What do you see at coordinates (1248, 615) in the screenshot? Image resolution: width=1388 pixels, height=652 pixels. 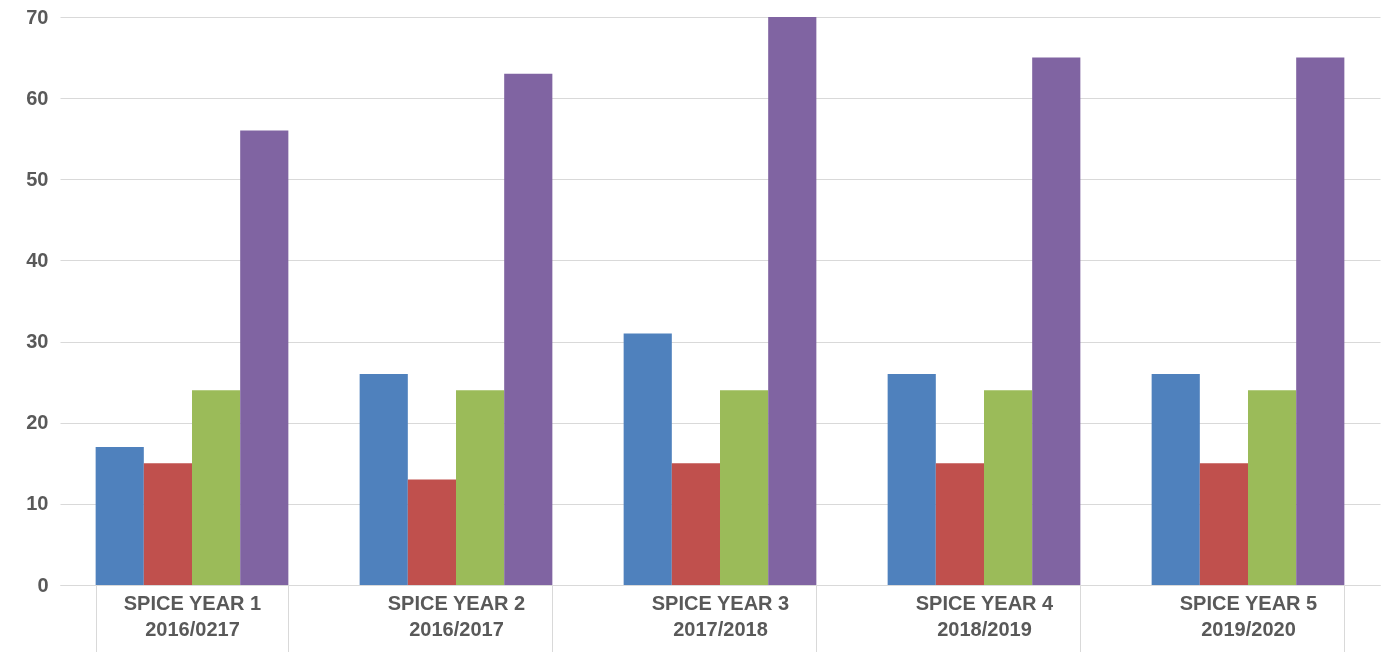 I see `x-tick-label: SPICE YEAR 5 2019/2020` at bounding box center [1248, 615].